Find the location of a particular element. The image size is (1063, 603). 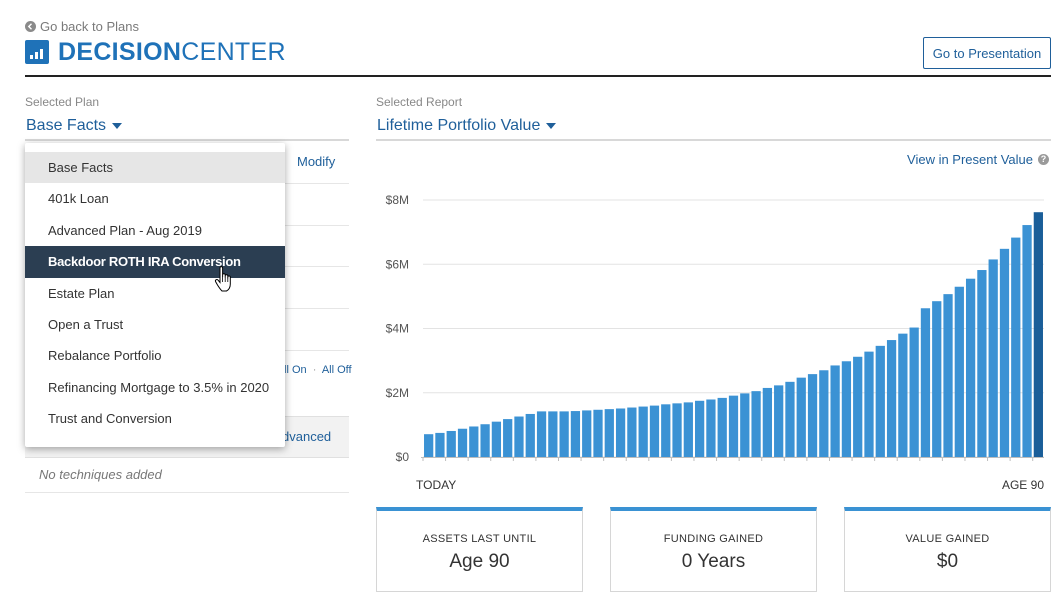

x-start-label: TODAY is located at coordinates (436, 485).